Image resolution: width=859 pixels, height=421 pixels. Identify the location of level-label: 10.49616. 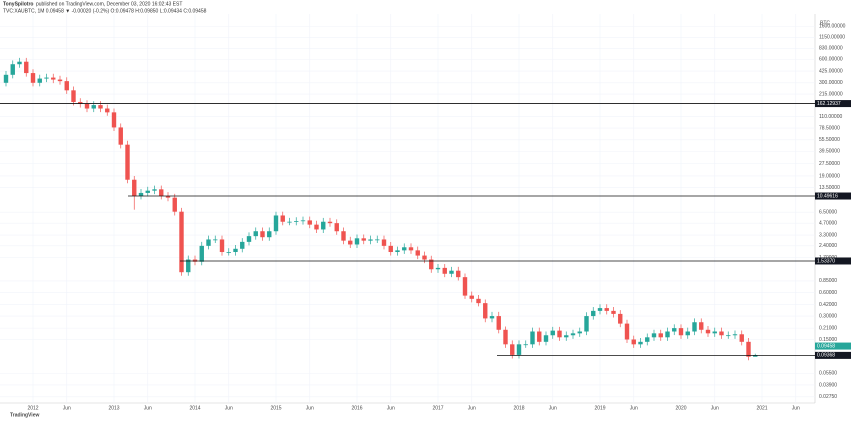
(827, 196).